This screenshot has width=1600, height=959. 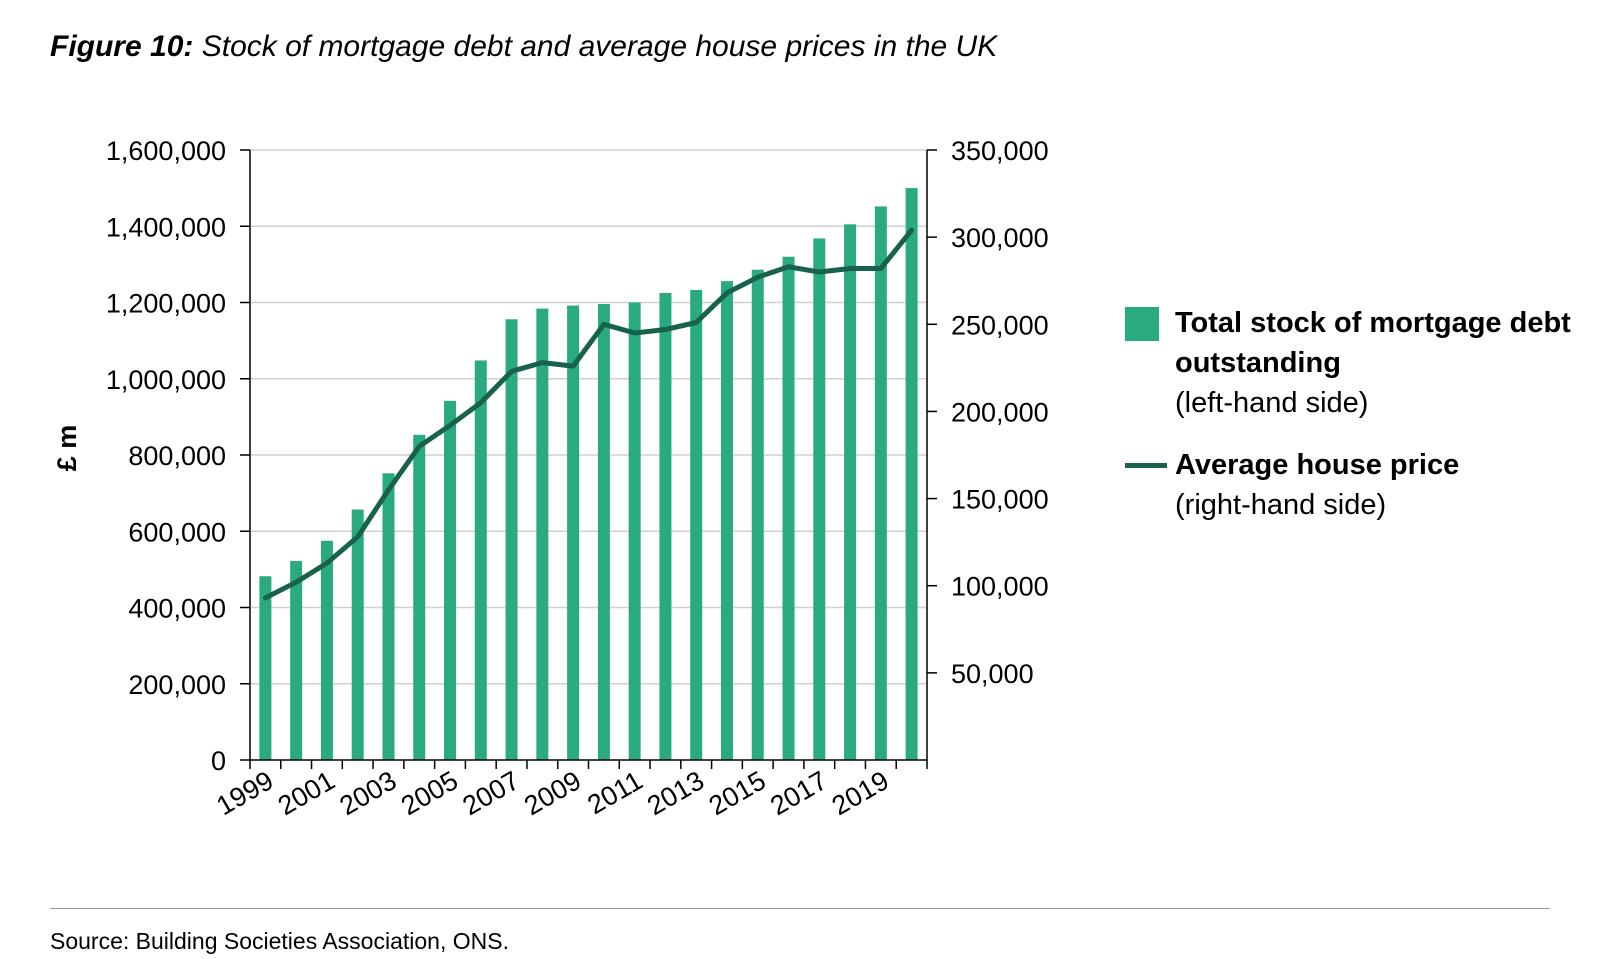 I want to click on y-tick-label: 1,000,000, so click(x=166, y=380).